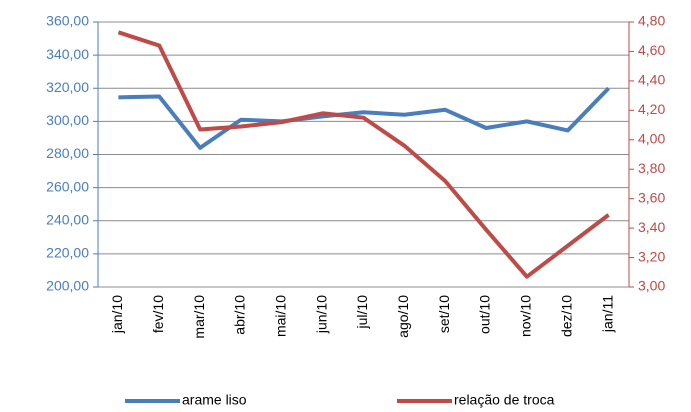  Describe the element at coordinates (67, 286) in the screenshot. I see `y-tick-label: 200,00` at that location.